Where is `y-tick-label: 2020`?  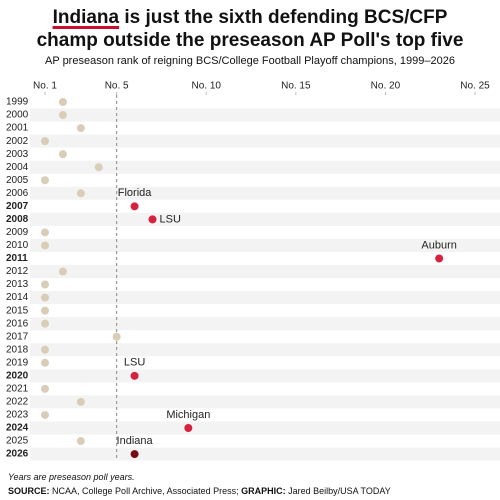
y-tick-label: 2020 is located at coordinates (17, 375).